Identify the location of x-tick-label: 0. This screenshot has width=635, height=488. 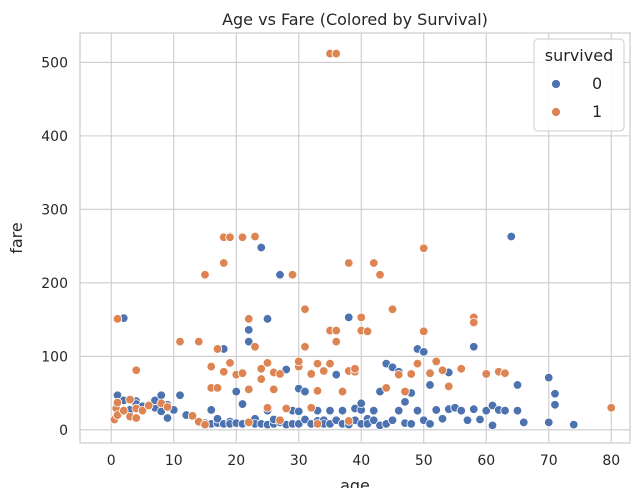
(111, 461).